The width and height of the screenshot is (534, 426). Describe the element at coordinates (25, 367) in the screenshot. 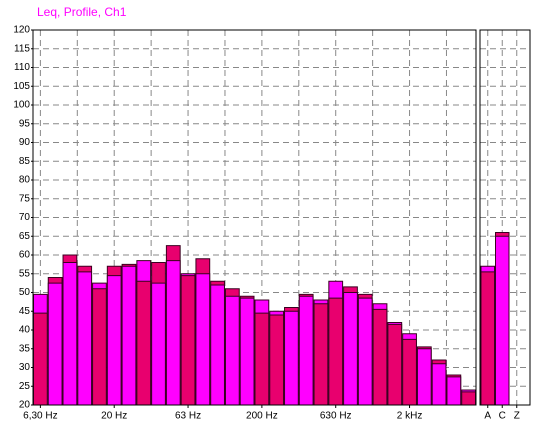

I see `y-tick-label: 30` at that location.